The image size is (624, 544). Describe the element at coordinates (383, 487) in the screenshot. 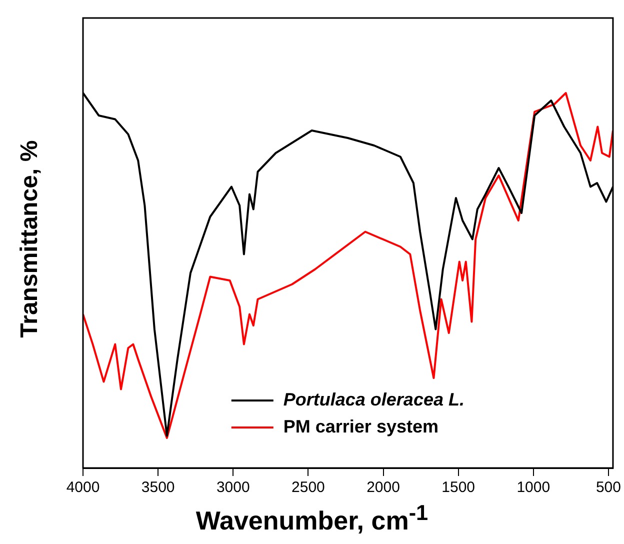

I see `x-tick-label: 2000` at that location.